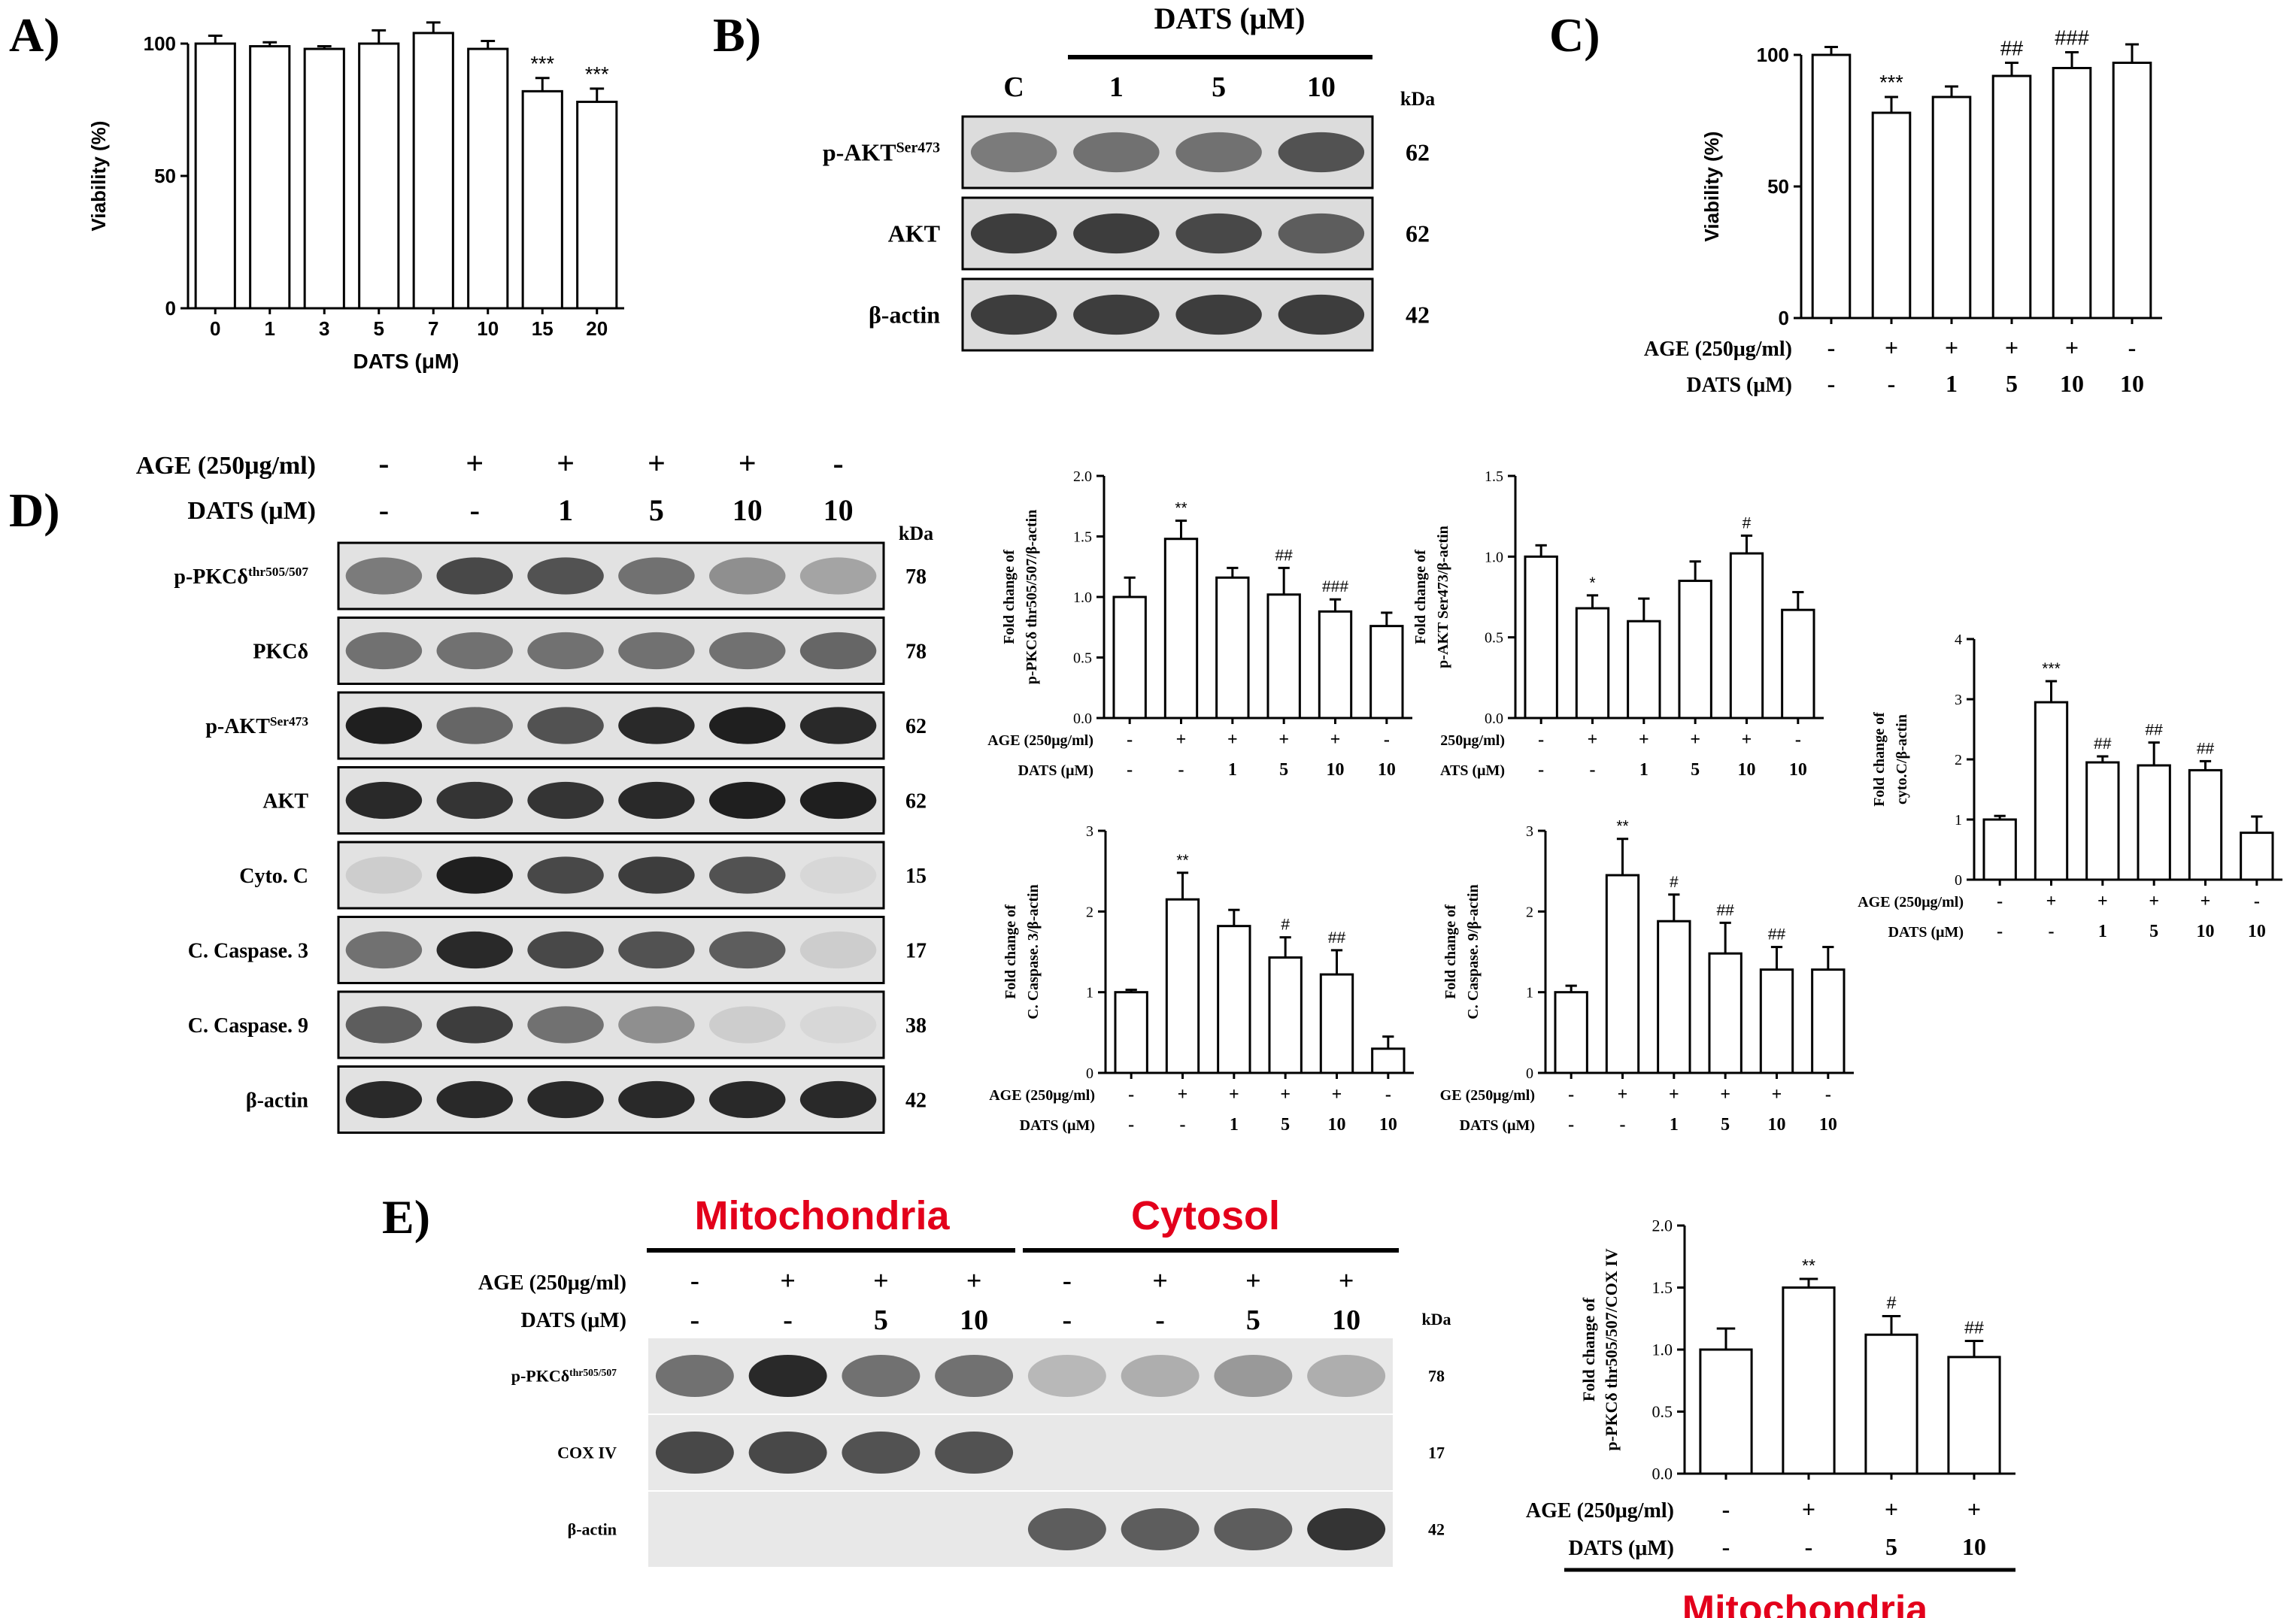 This screenshot has height=1618, width=2296. What do you see at coordinates (1662, 1287) in the screenshot?
I see `y-tick-label: 1.5` at bounding box center [1662, 1287].